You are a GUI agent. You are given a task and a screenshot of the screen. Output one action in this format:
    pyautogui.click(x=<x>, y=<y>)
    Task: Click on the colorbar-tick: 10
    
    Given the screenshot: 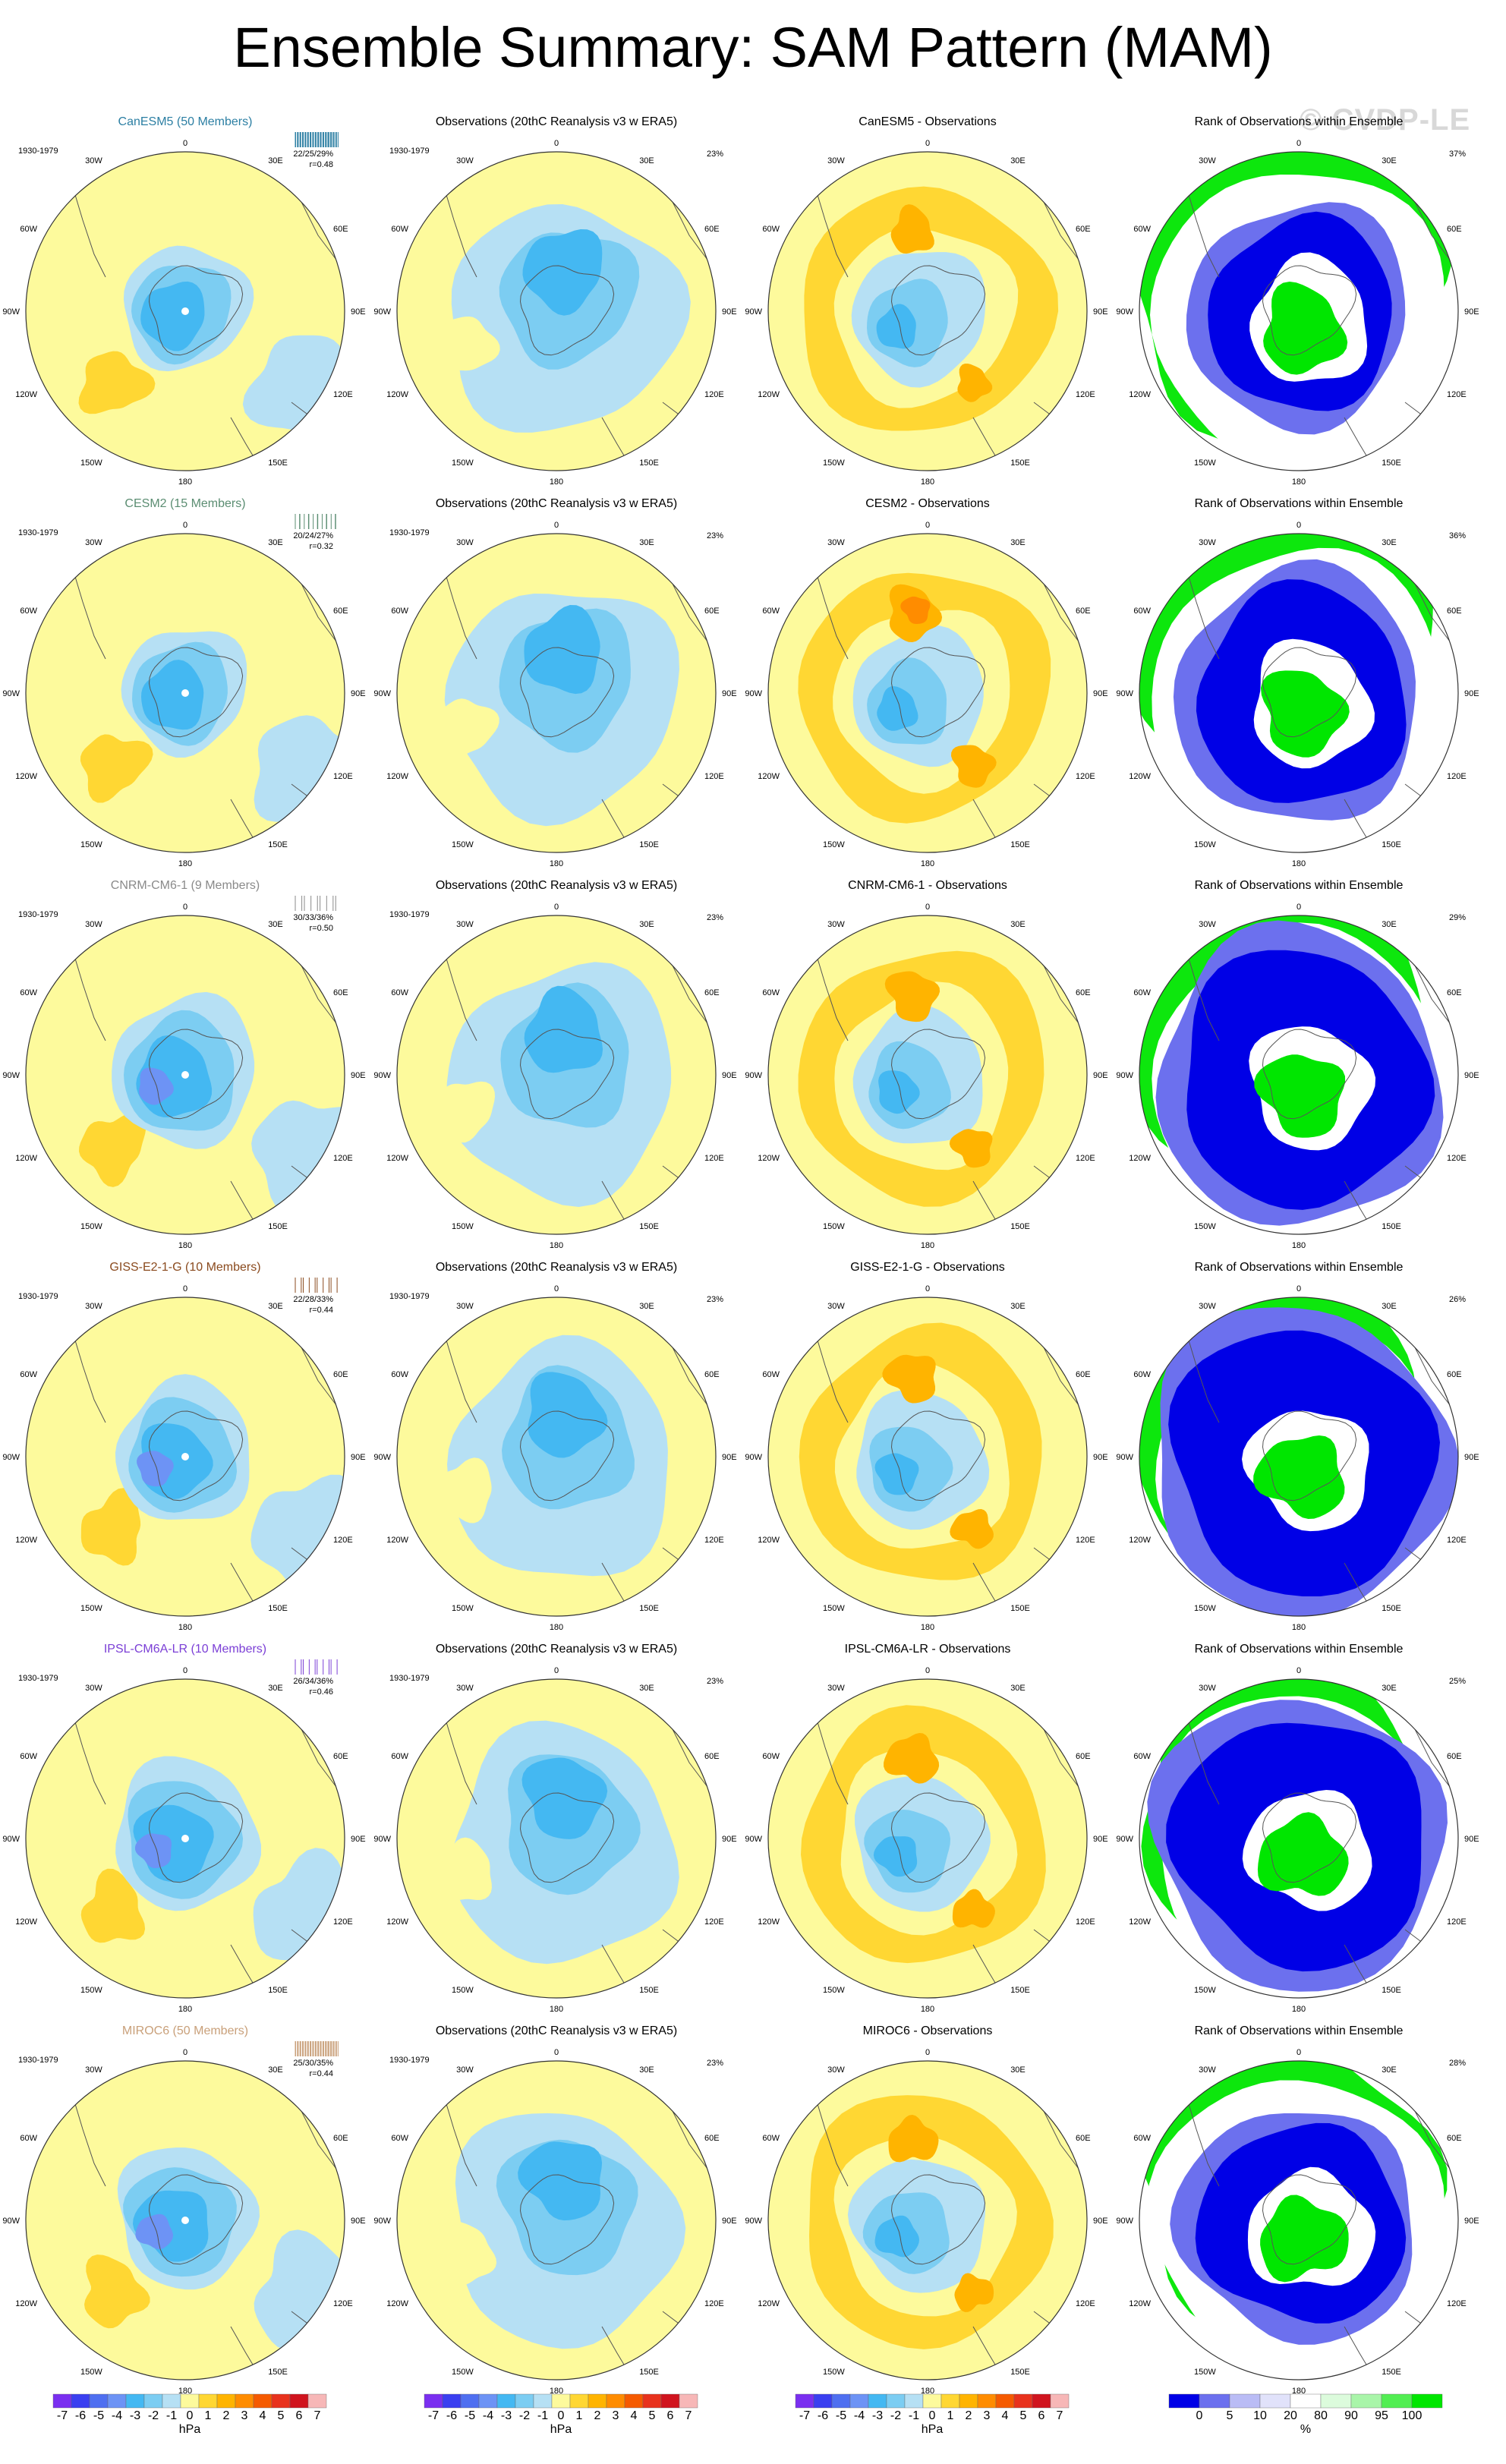 What is the action you would take?
    pyautogui.click(x=1260, y=2415)
    